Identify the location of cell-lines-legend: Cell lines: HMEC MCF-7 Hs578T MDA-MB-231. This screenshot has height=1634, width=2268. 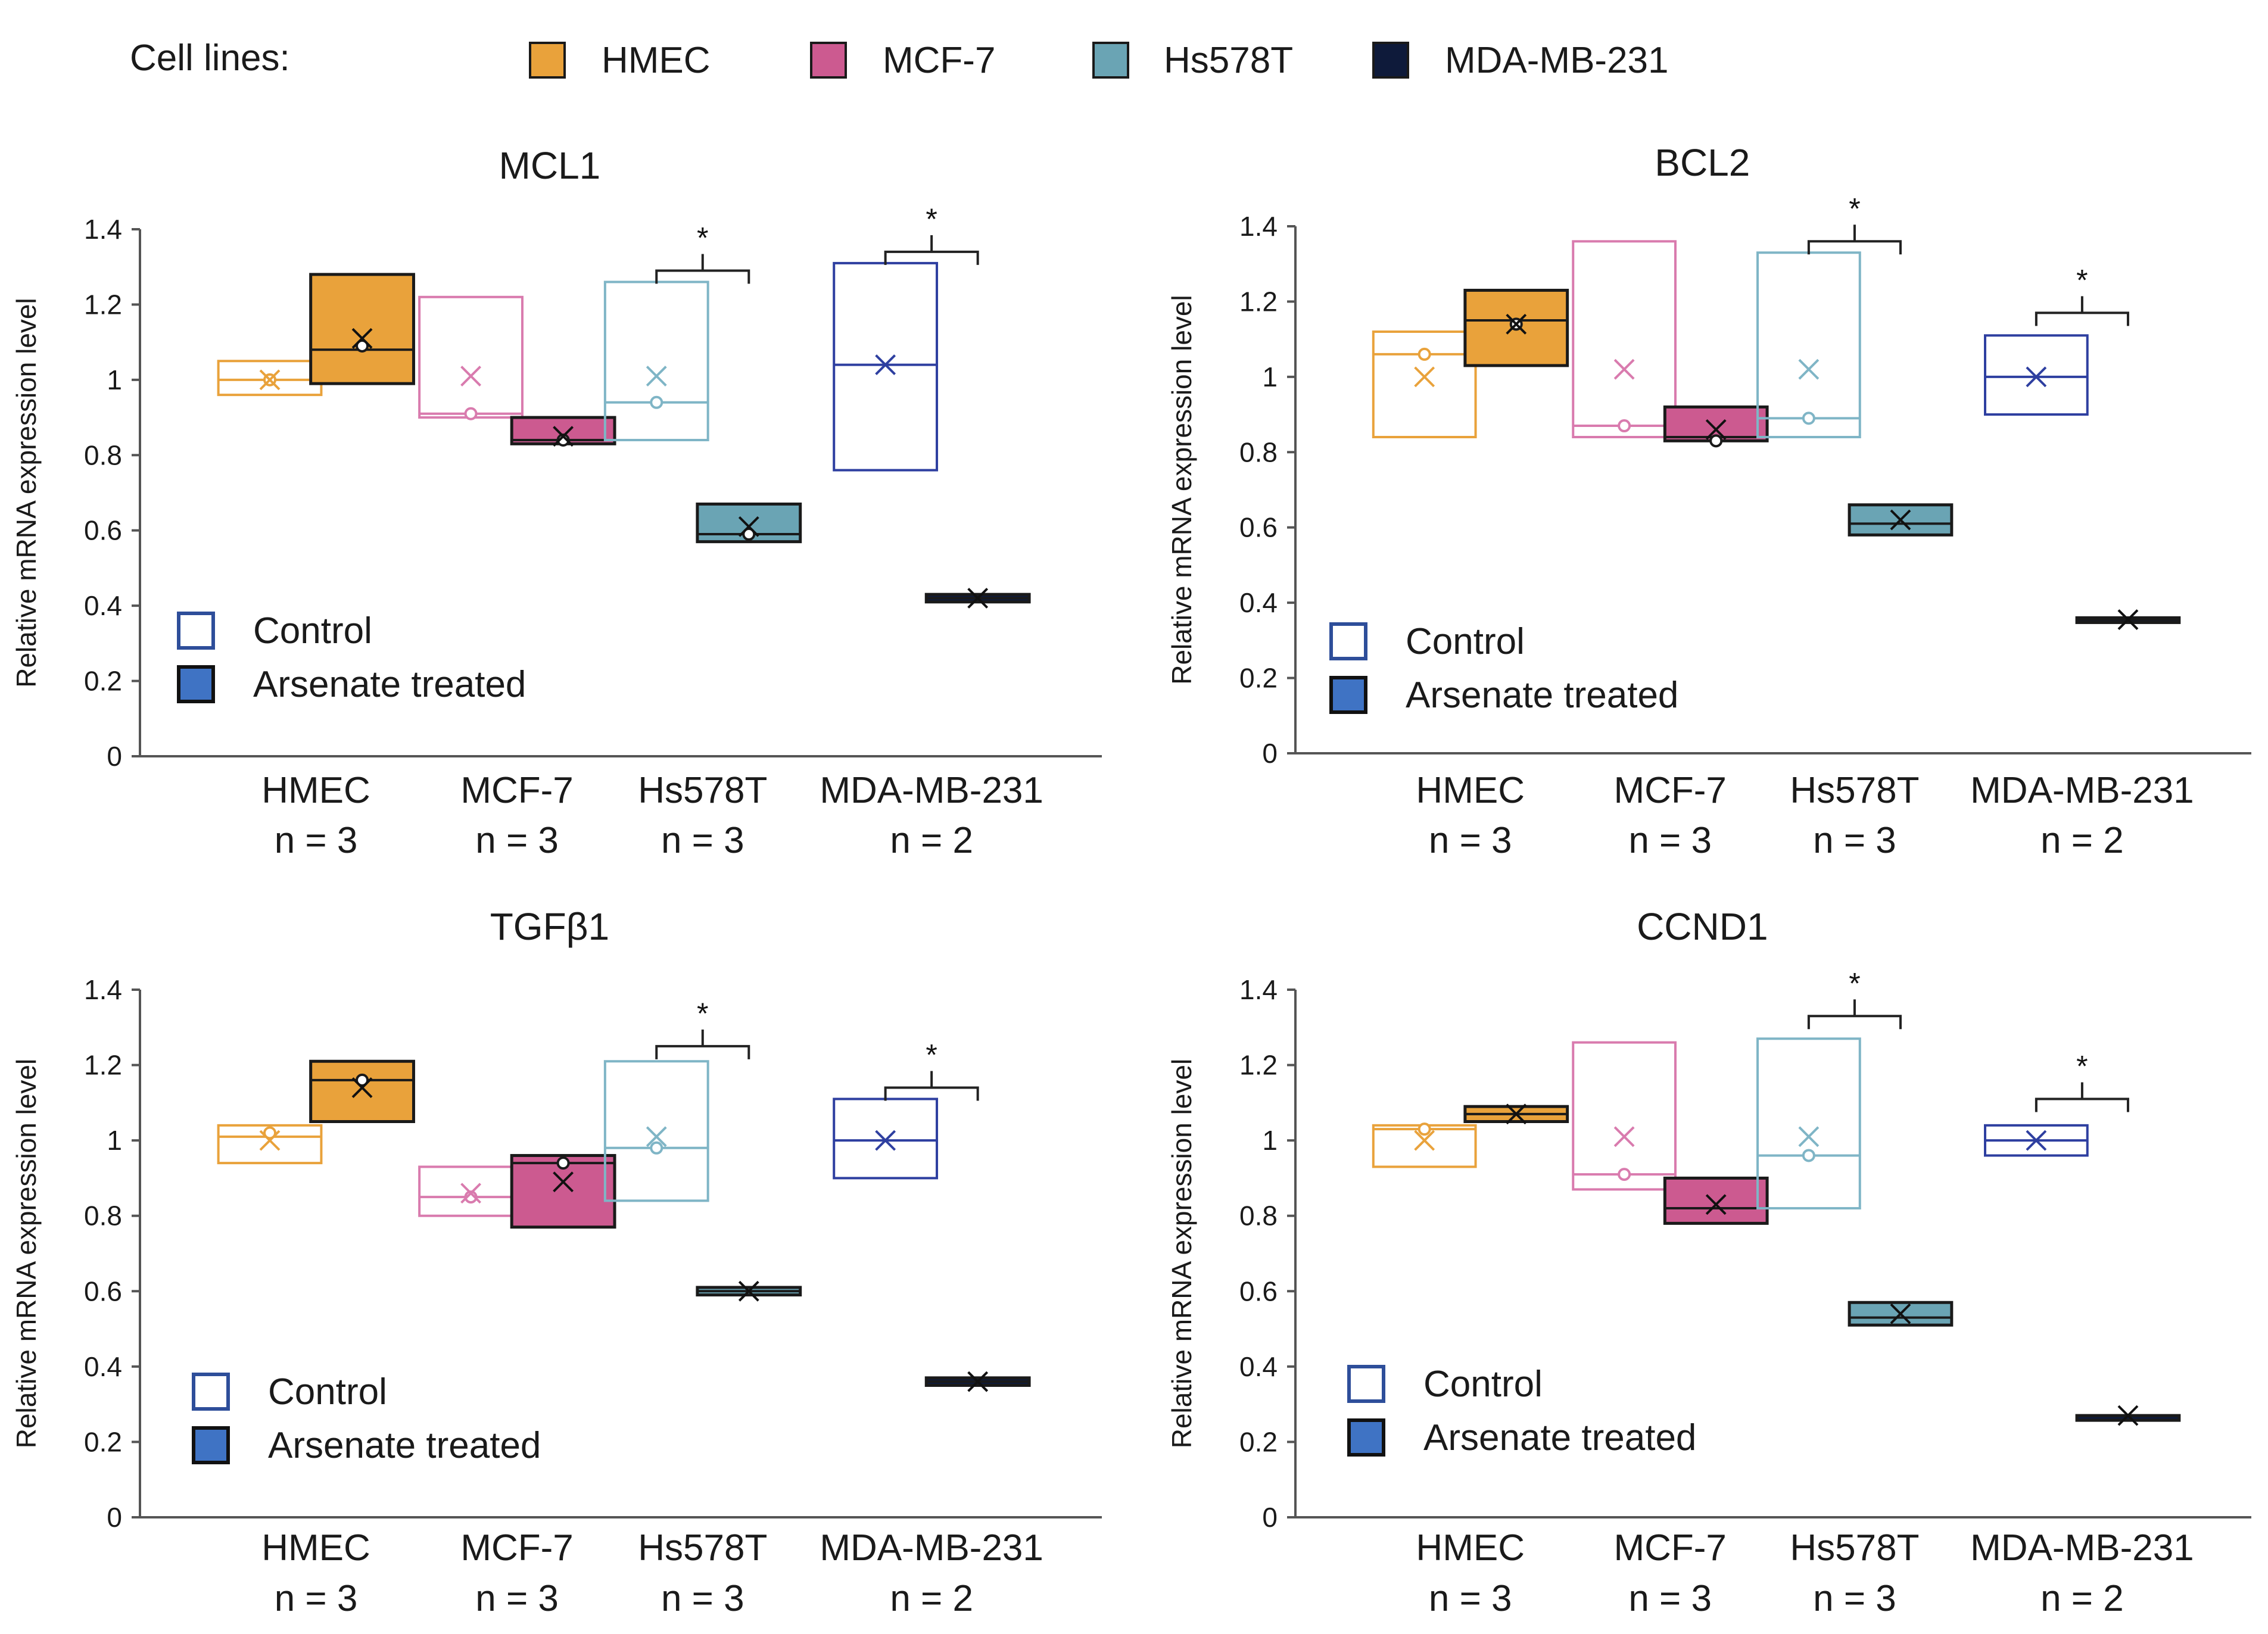
(899, 59).